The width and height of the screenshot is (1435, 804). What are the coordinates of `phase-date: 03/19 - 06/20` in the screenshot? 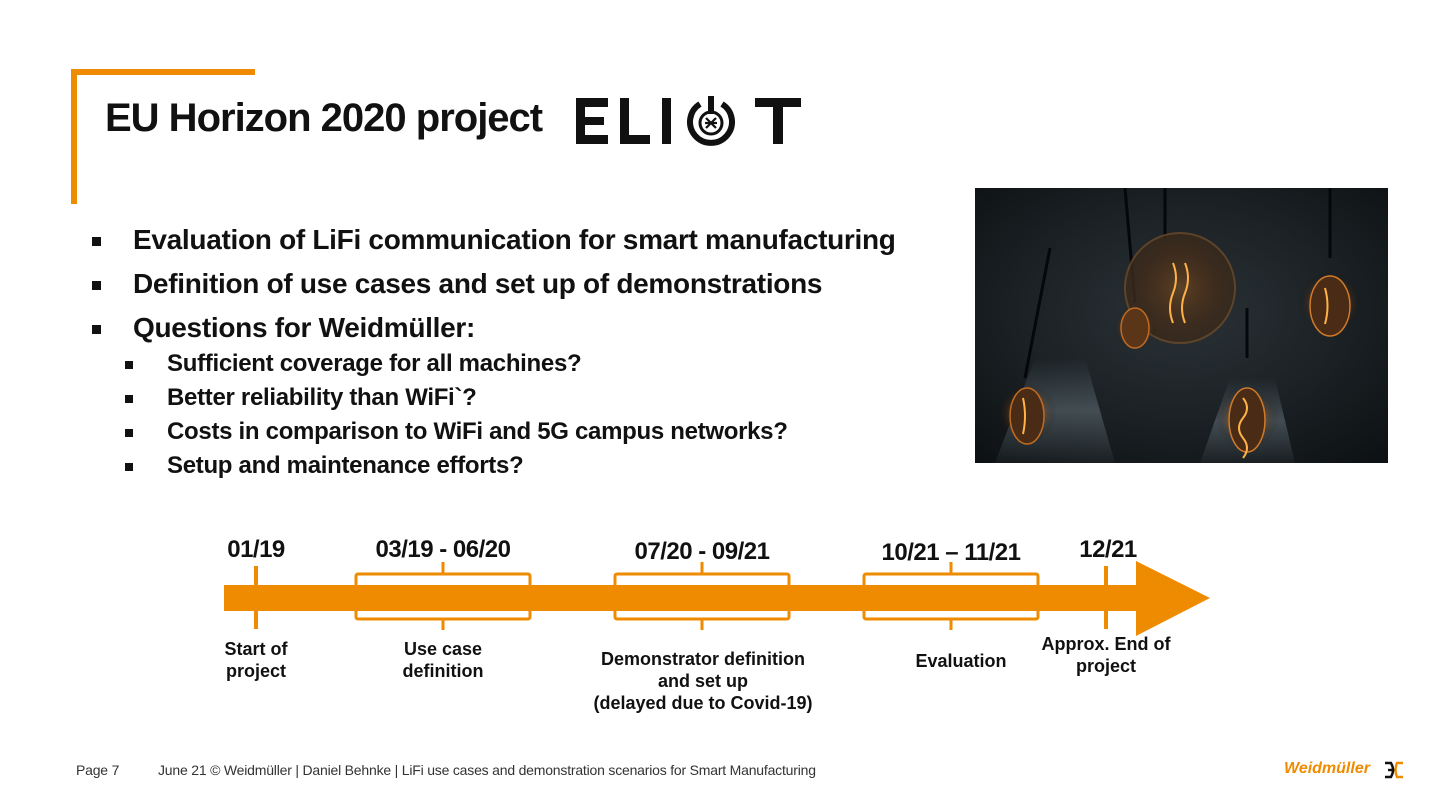 It's located at (443, 549).